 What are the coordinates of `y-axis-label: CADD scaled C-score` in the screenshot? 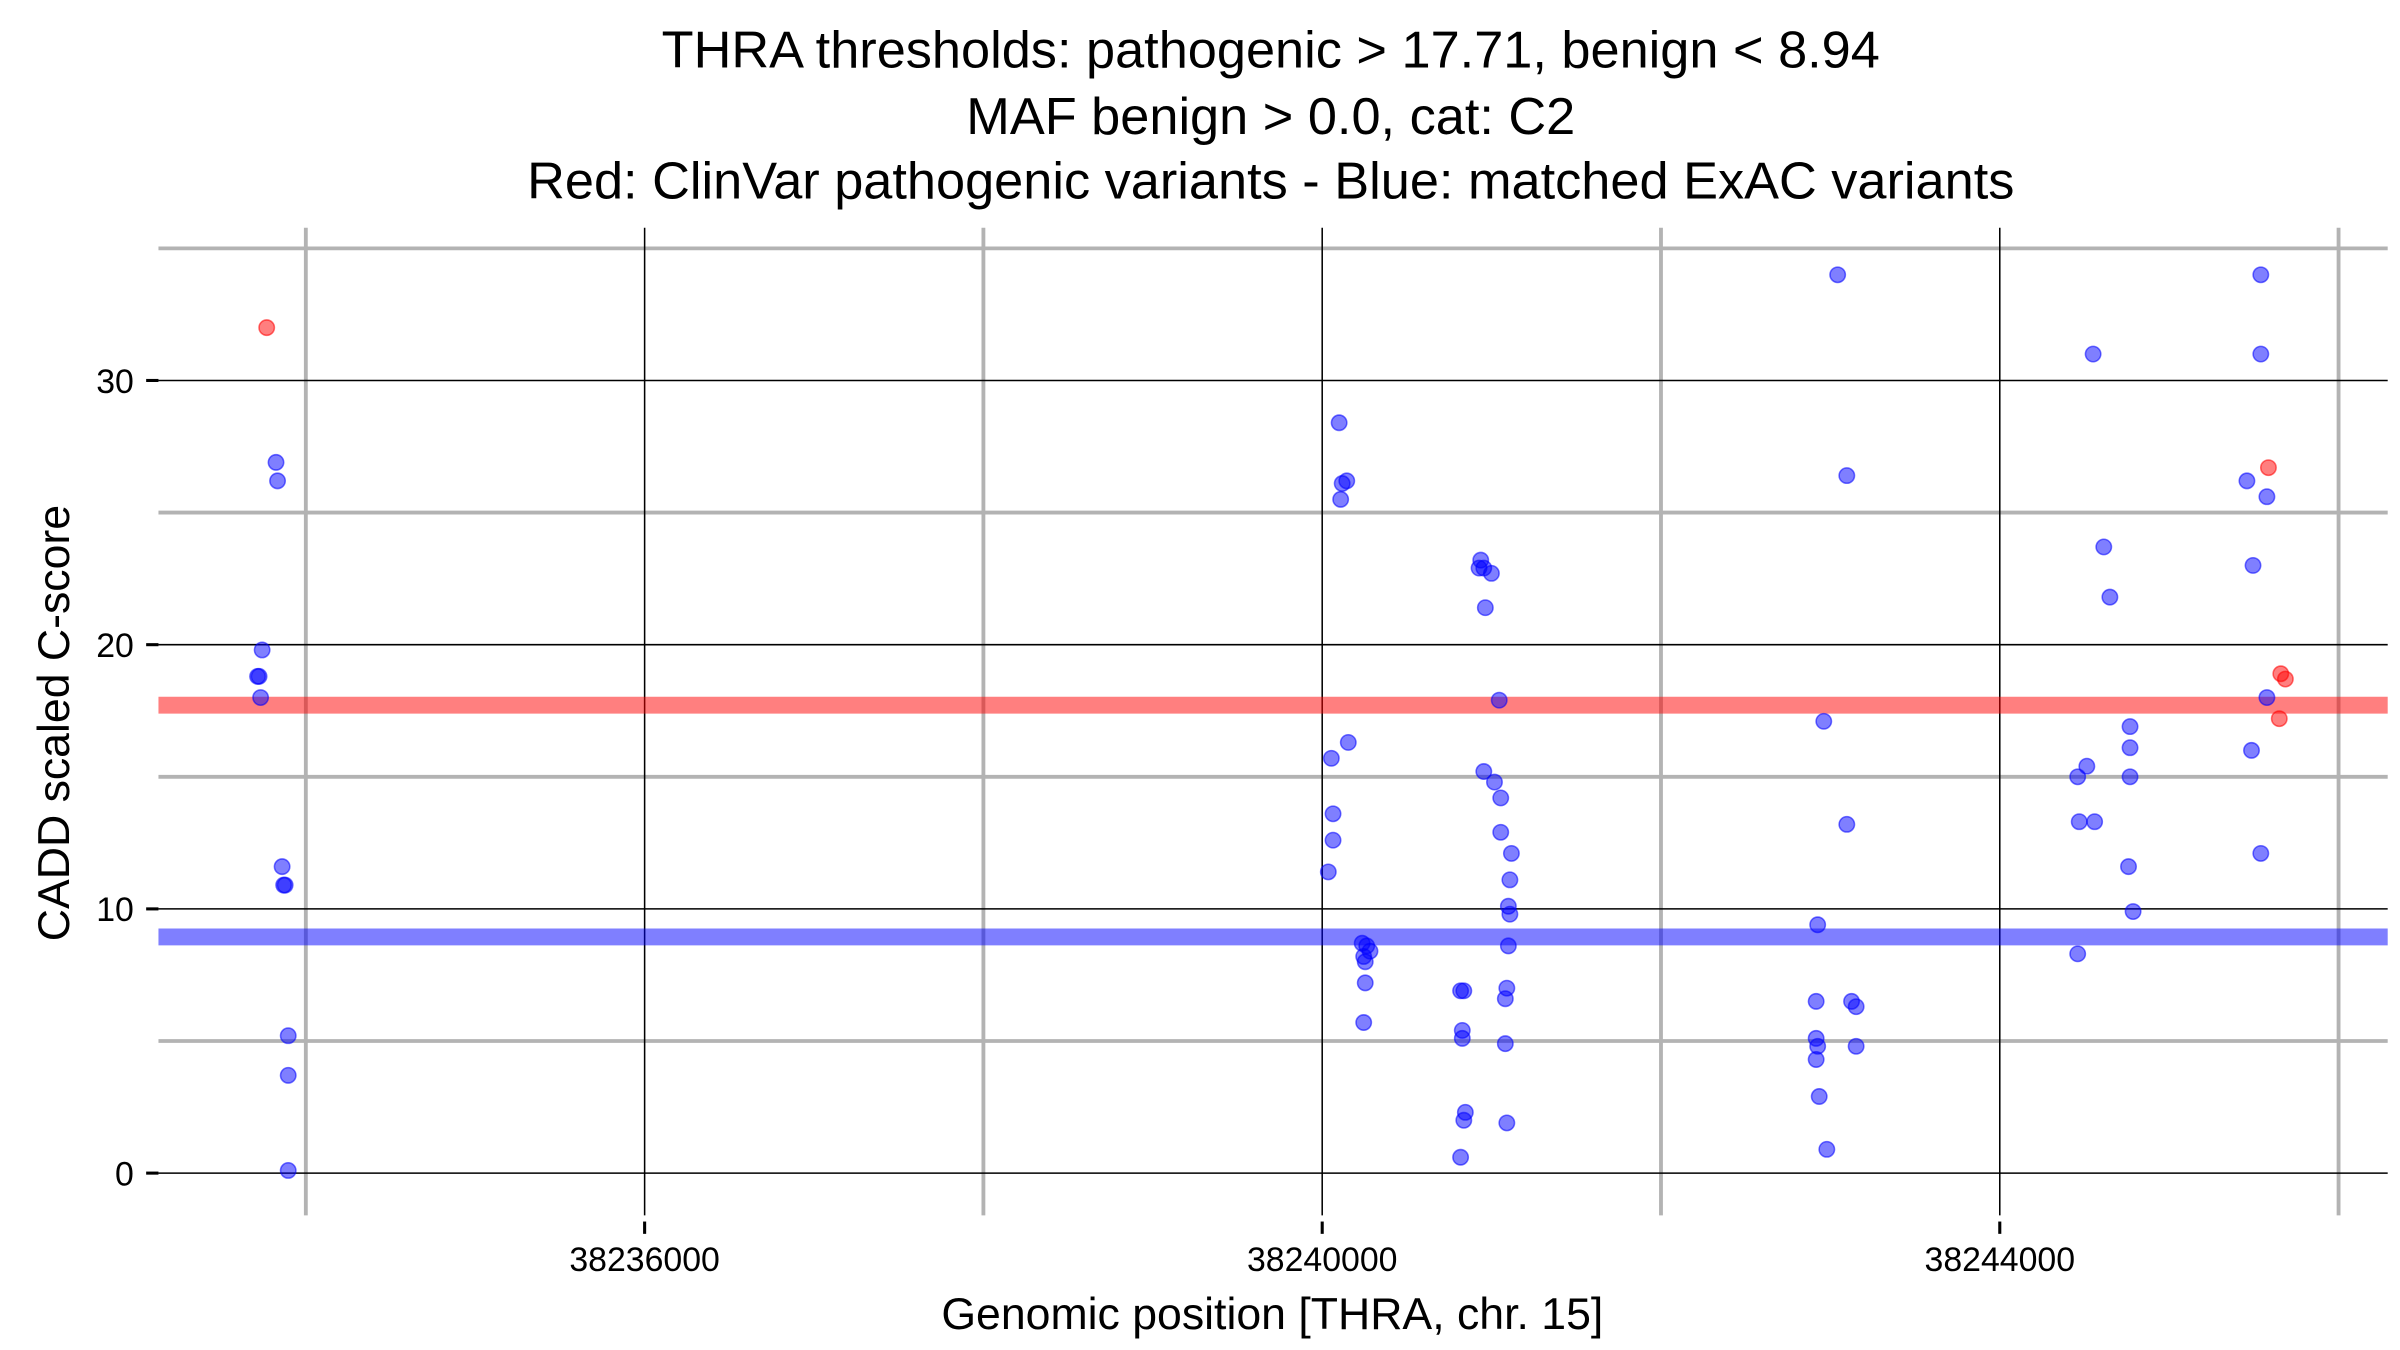 It's located at (54, 723).